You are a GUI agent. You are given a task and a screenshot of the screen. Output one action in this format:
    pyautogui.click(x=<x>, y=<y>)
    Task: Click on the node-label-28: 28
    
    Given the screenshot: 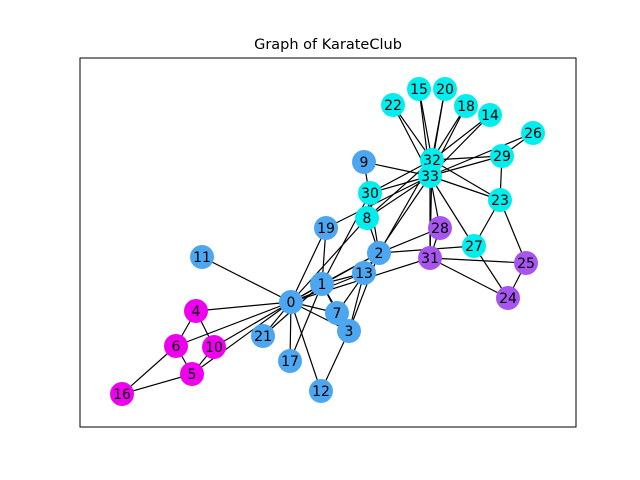 What is the action you would take?
    pyautogui.click(x=440, y=229)
    